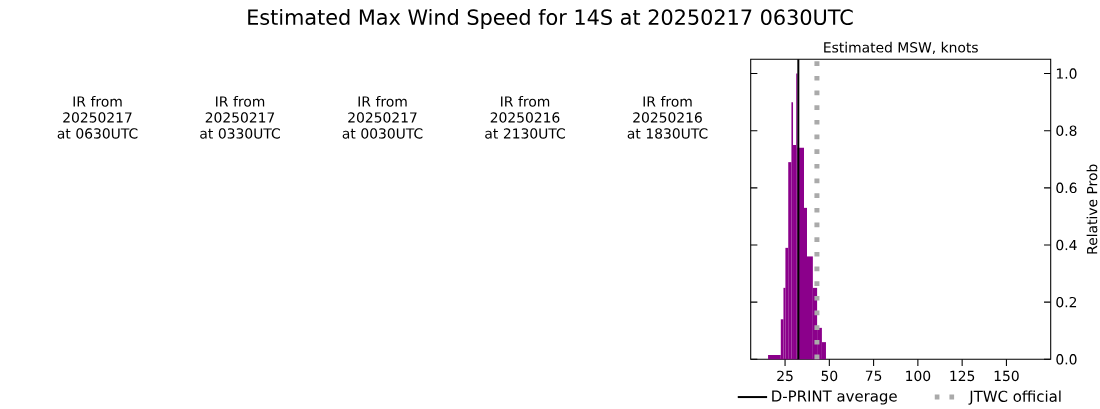 This screenshot has width=1100, height=409. Describe the element at coordinates (1066, 188) in the screenshot. I see `y-tick-label: 0.6` at that location.